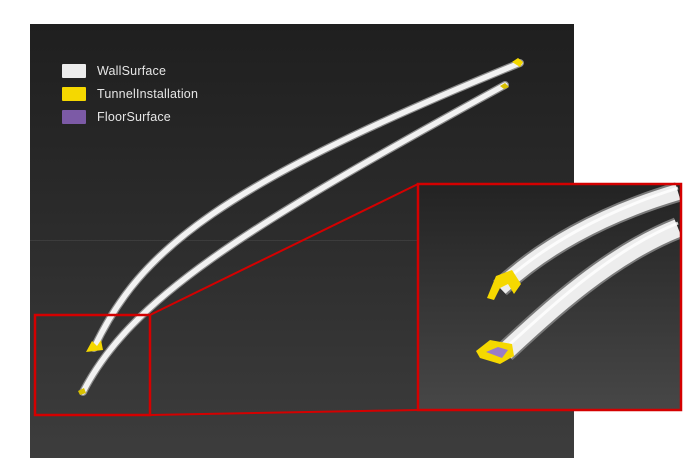  What do you see at coordinates (504, 86) in the screenshot?
I see `lower-tube-end-installation` at bounding box center [504, 86].